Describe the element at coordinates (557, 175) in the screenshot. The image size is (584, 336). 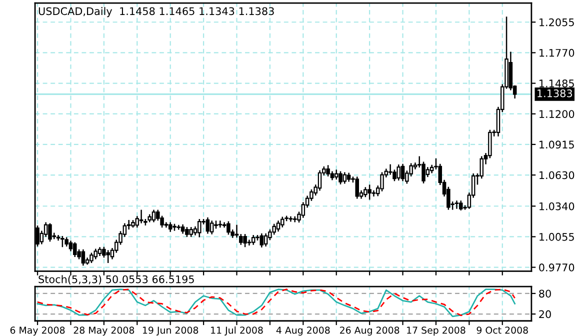
I see `y-tick-label: 1.0630` at that location.